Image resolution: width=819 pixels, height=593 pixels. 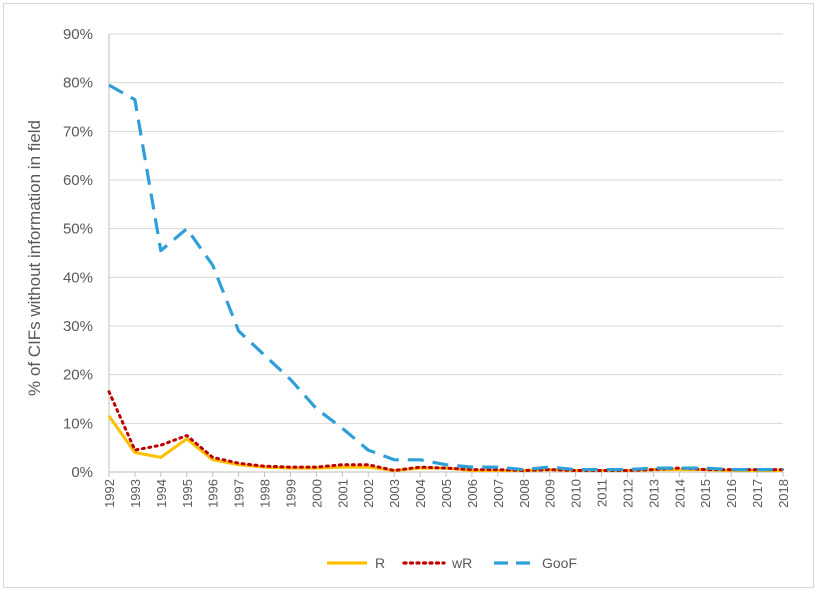 What do you see at coordinates (161, 493) in the screenshot?
I see `x-tick-label: 1994` at bounding box center [161, 493].